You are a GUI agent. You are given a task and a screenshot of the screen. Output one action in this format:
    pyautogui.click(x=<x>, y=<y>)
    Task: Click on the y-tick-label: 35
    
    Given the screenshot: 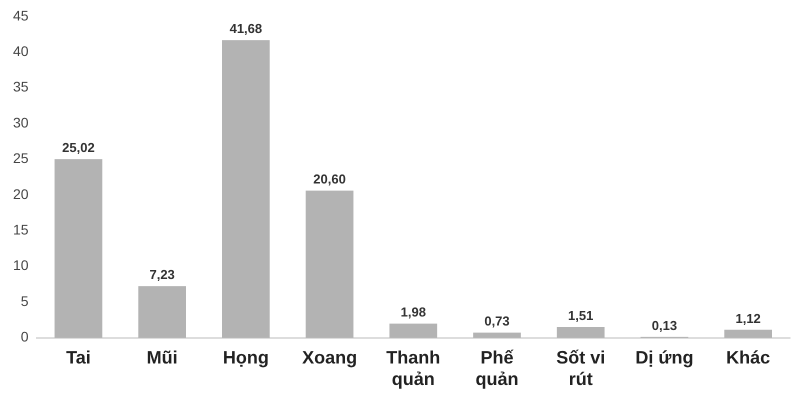 What is the action you would take?
    pyautogui.click(x=20, y=86)
    